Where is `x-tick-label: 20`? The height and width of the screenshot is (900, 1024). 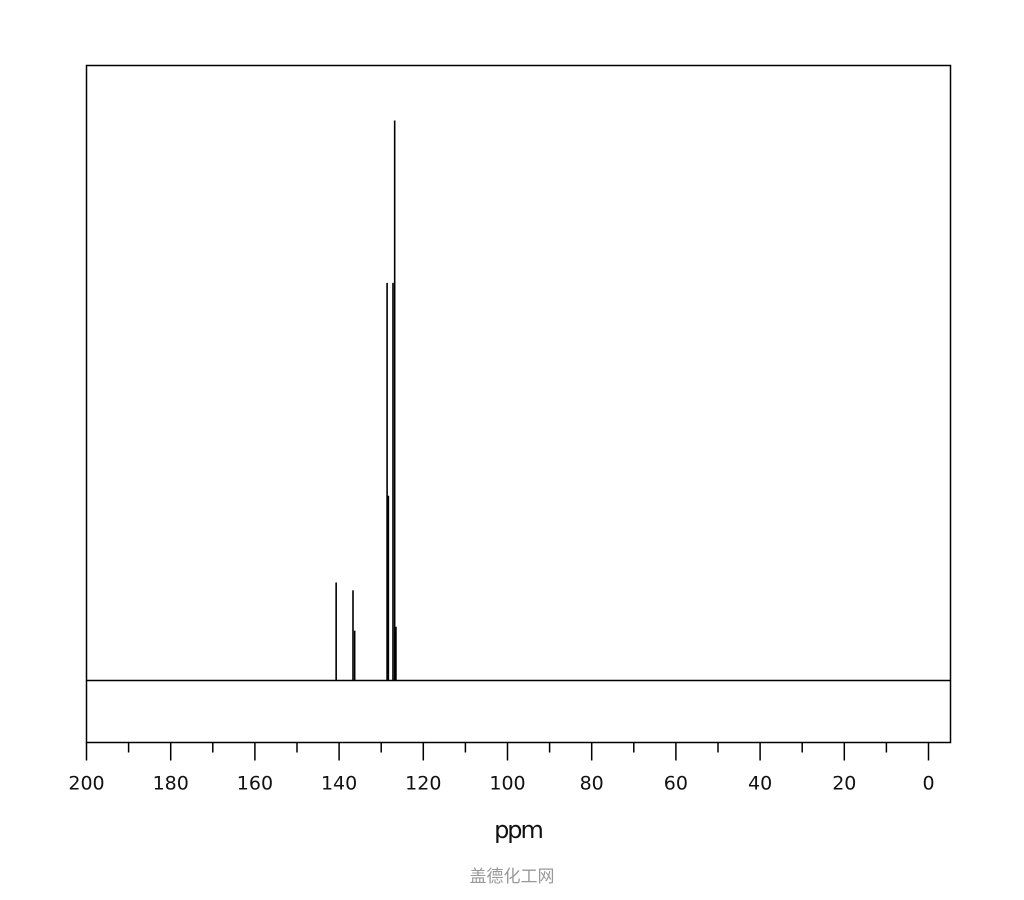
x-tick-label: 20 is located at coordinates (844, 784).